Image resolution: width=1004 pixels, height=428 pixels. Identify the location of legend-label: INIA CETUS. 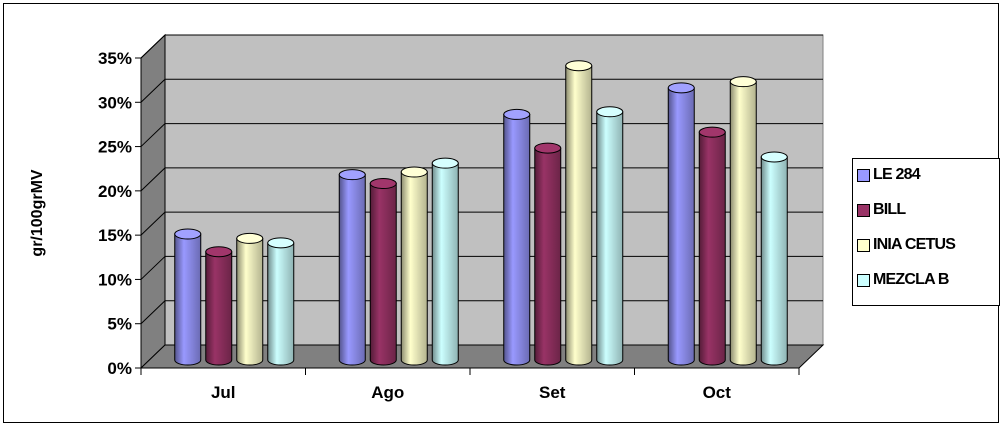
(914, 244).